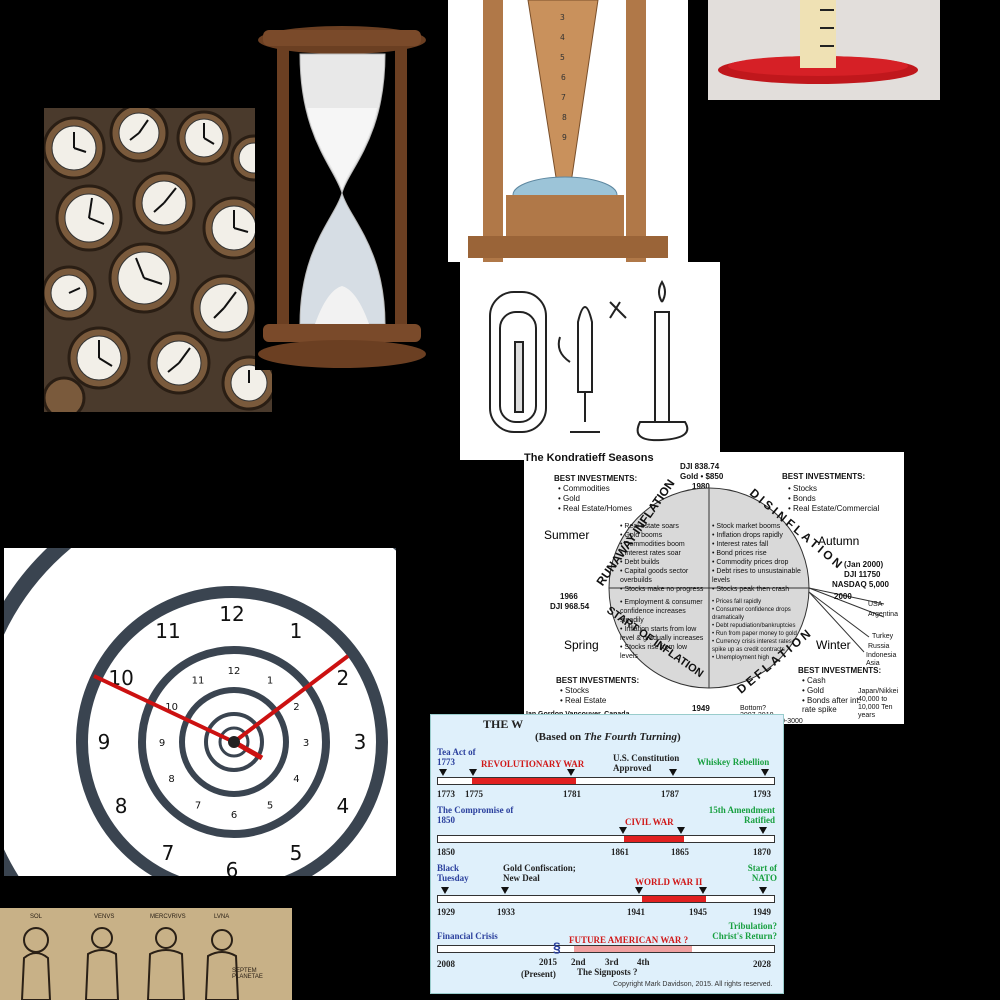  What do you see at coordinates (572, 794) in the screenshot?
I see `year-label: 1781` at bounding box center [572, 794].